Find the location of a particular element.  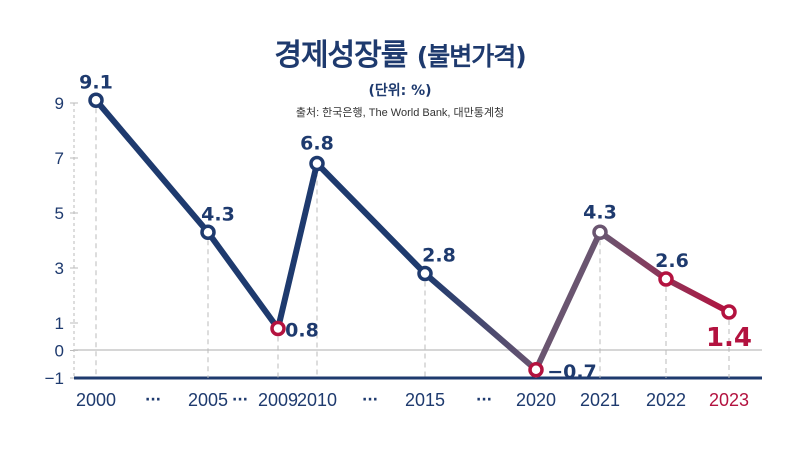

x-tick-label: 2022 is located at coordinates (666, 400).